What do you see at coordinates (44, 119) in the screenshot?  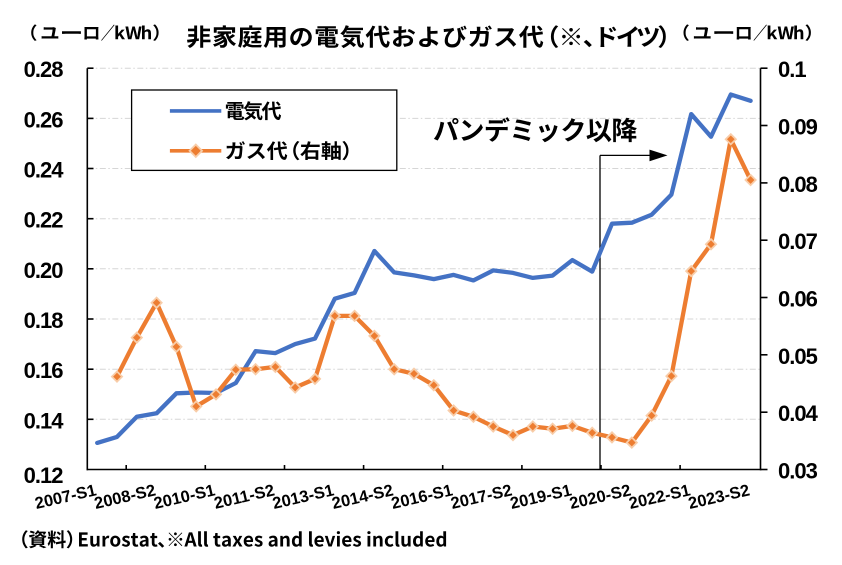 I see `svg-text: 0.26` at bounding box center [44, 119].